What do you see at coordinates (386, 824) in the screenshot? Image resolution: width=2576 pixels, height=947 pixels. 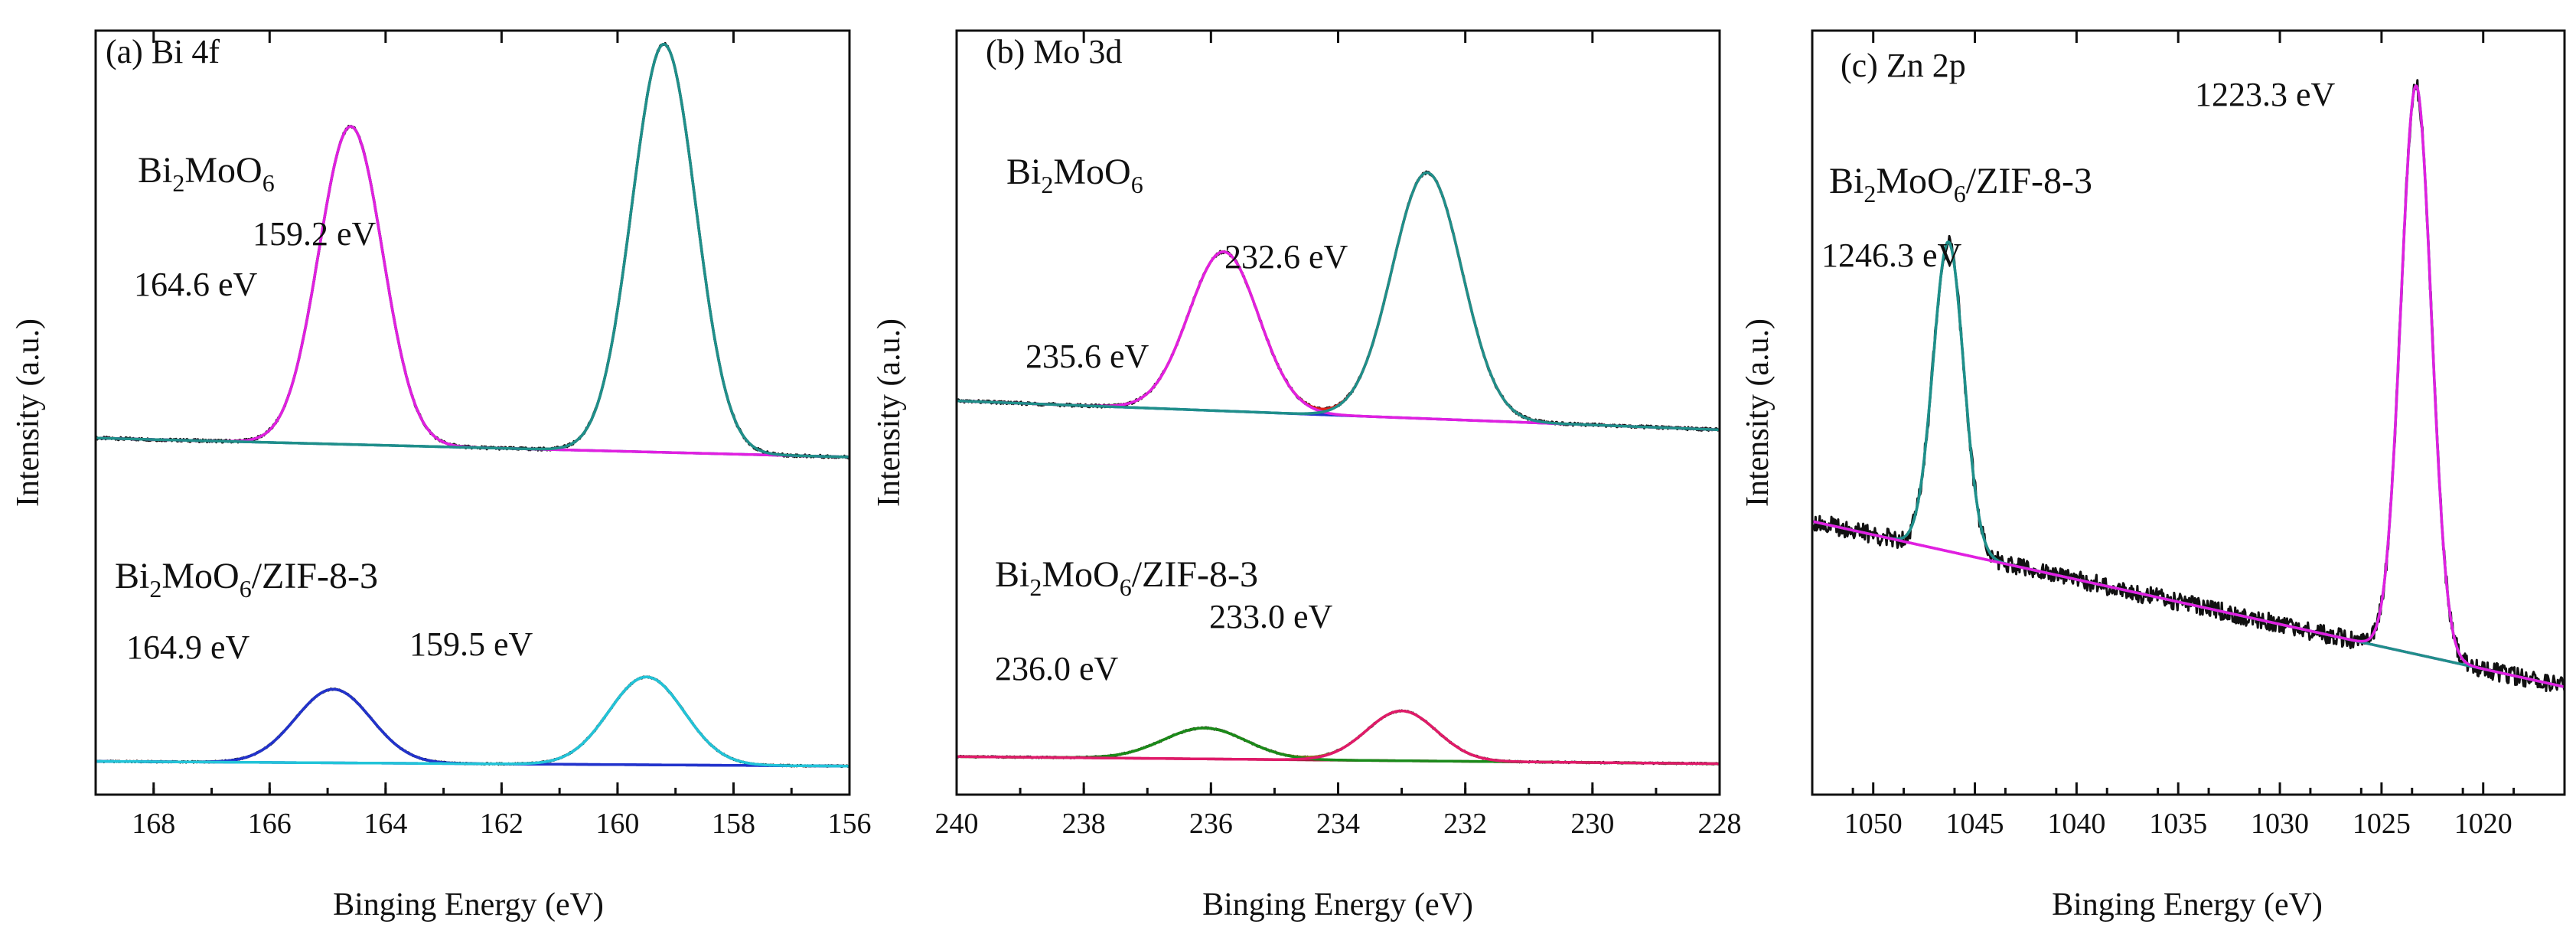 I see `x-tick-label: 164` at bounding box center [386, 824].